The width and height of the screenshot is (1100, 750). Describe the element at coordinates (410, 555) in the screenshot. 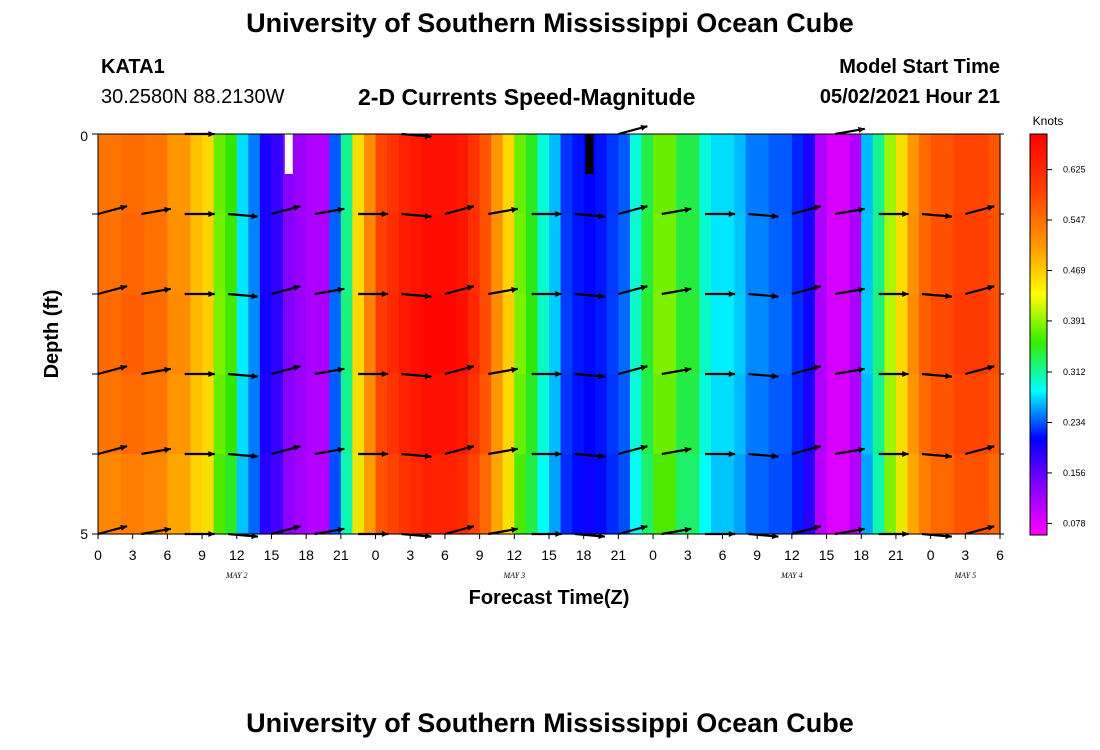

I see `x-tick-label: 3` at that location.